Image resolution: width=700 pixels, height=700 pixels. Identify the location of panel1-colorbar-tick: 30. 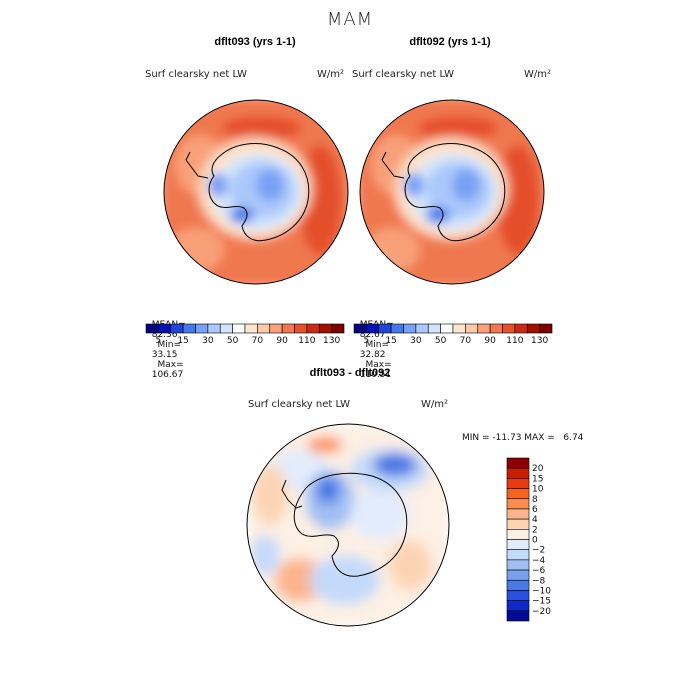
(208, 341).